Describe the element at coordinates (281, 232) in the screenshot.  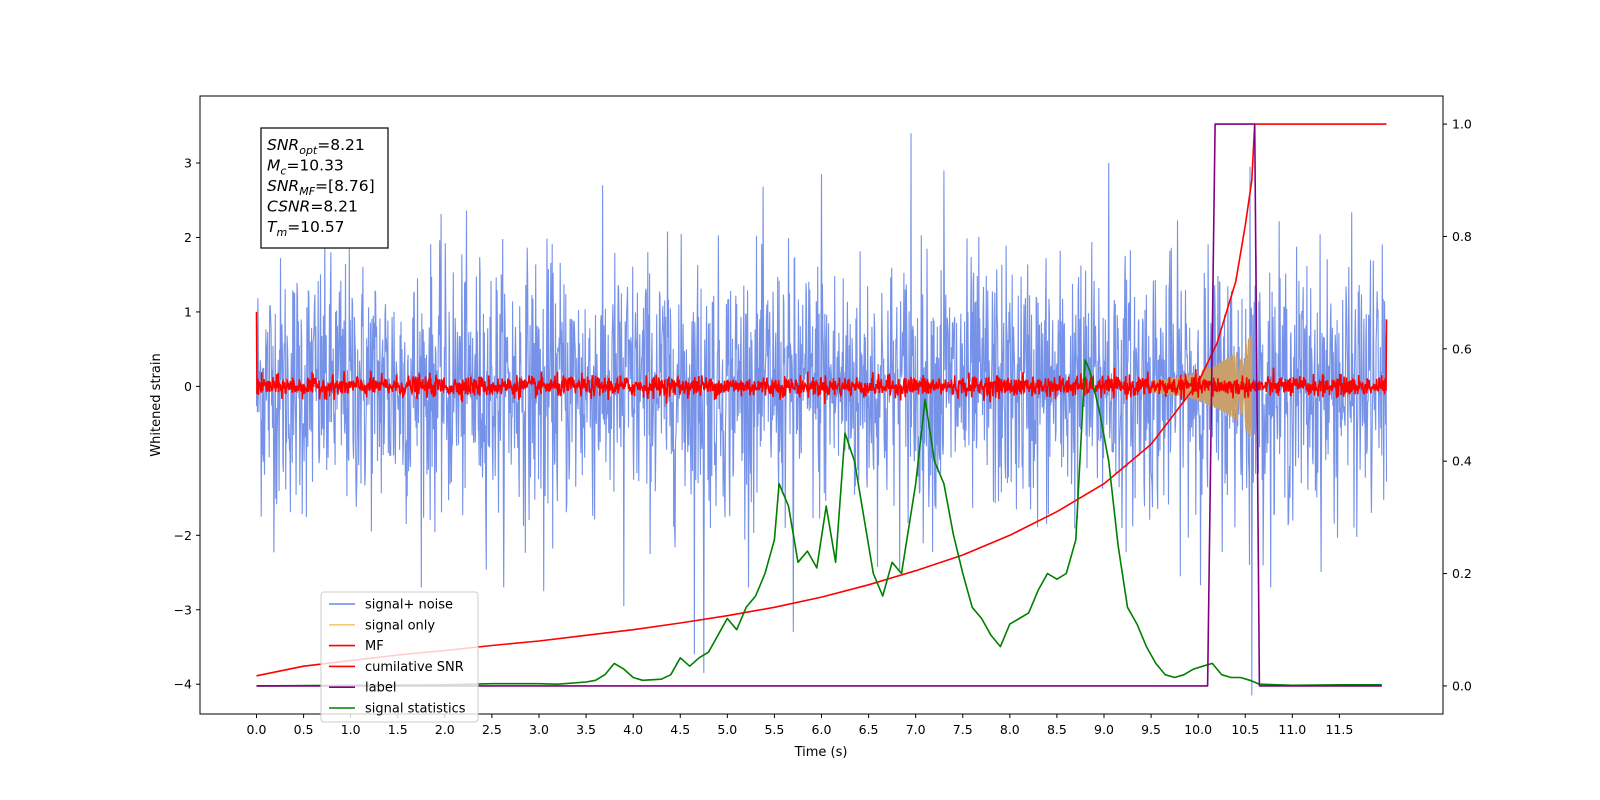
I see `annotation-subscript: m` at that location.